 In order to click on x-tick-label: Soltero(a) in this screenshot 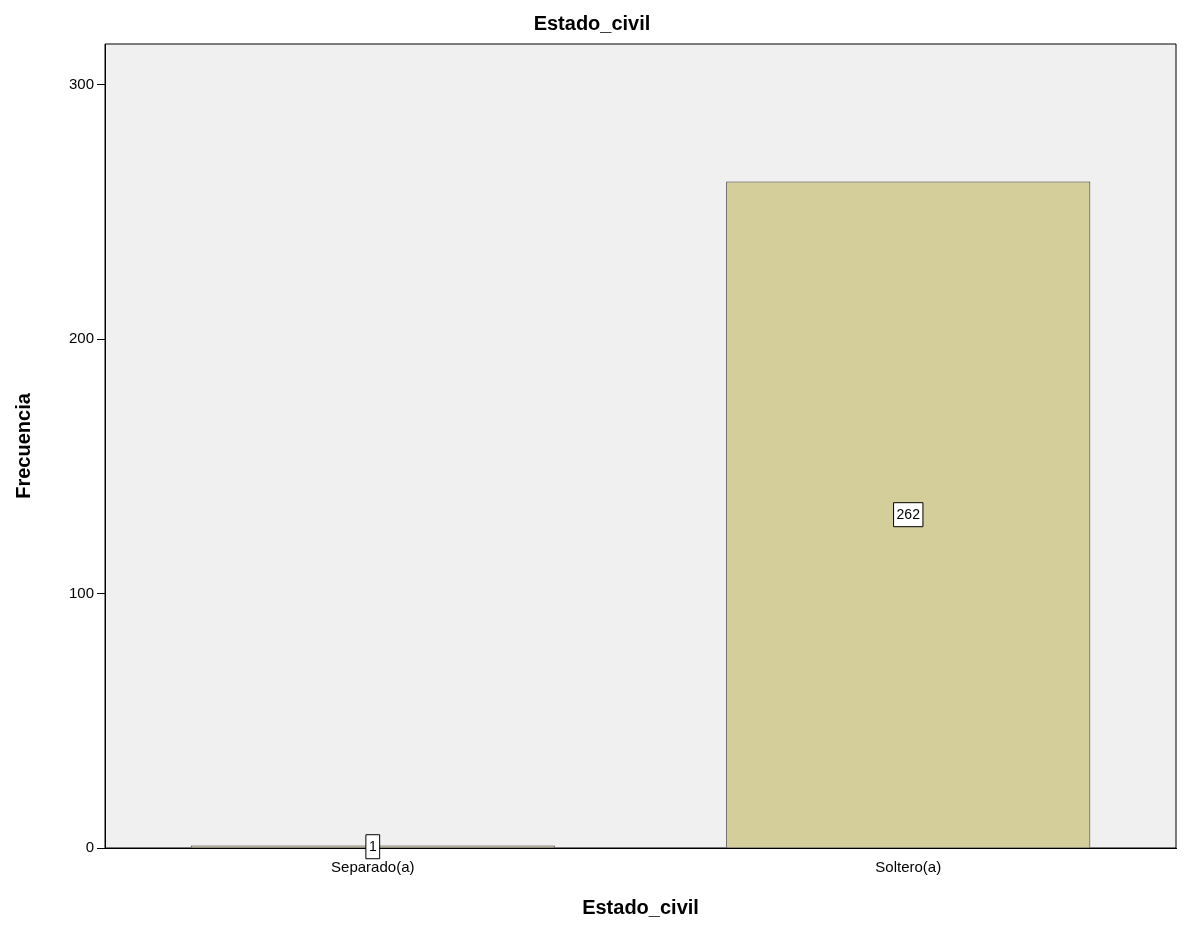, I will do `click(908, 867)`.